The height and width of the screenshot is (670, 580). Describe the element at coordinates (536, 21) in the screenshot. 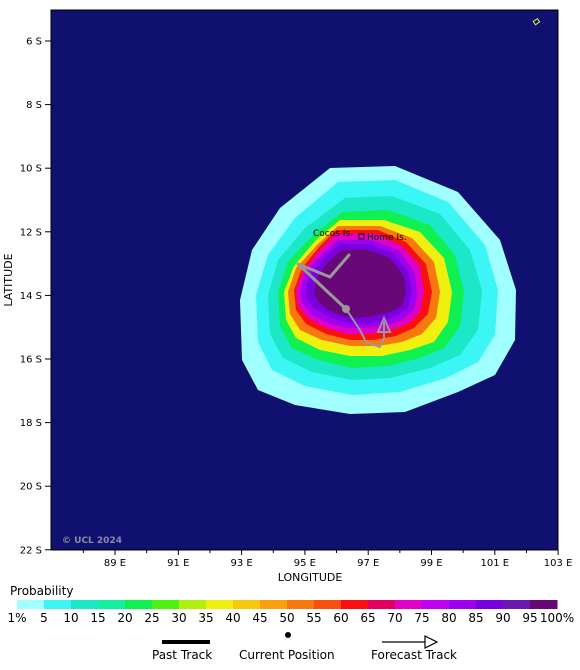

I see `island-outline` at that location.